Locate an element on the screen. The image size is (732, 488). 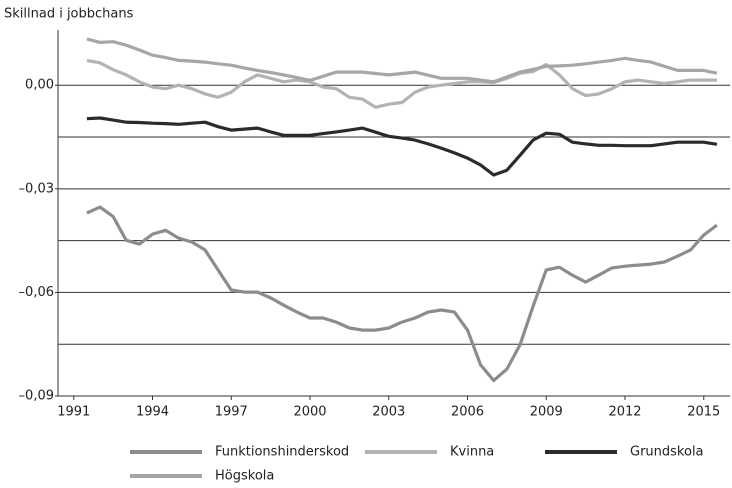
y-tick-label: –0,03 is located at coordinates (36, 188).